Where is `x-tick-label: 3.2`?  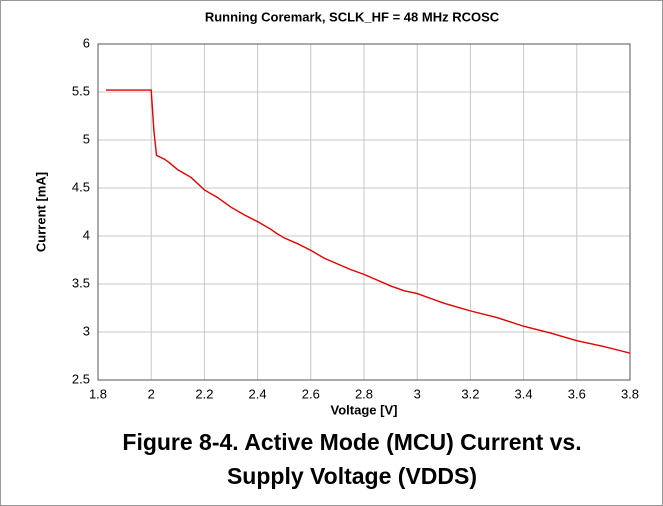 x-tick-label: 3.2 is located at coordinates (470, 393).